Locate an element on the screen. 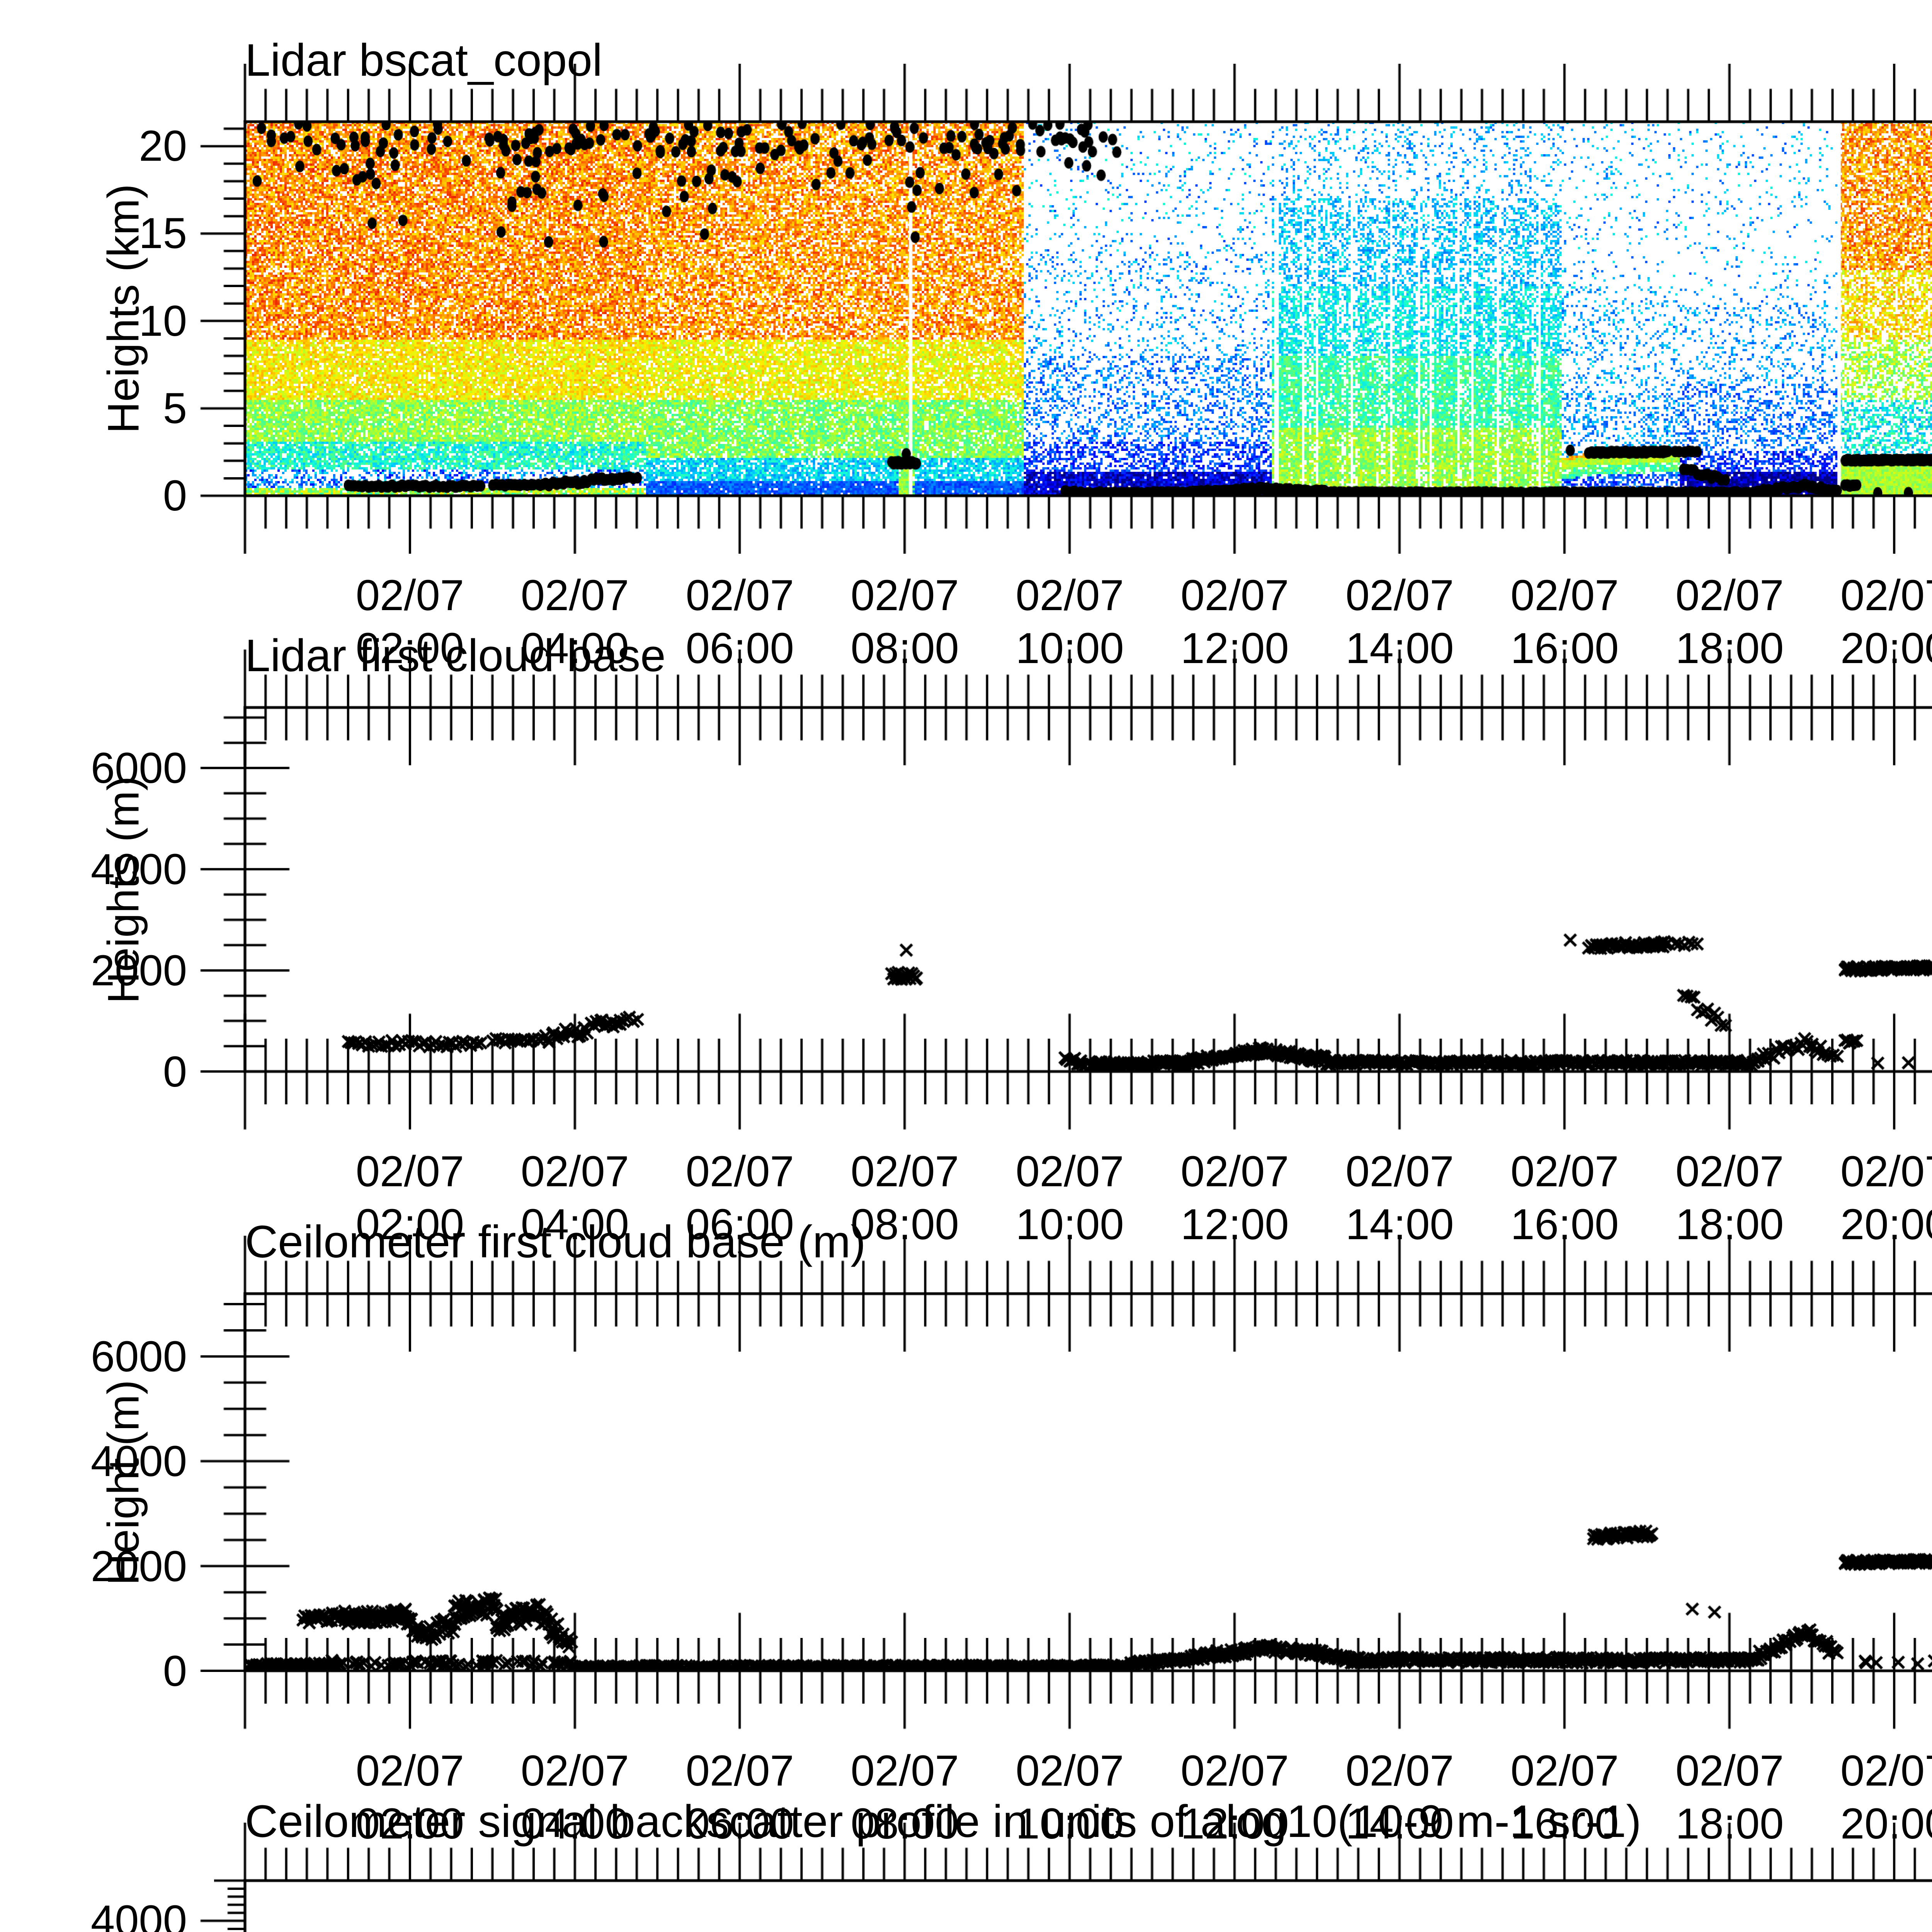  y-tick-label: 10 is located at coordinates (163, 321).